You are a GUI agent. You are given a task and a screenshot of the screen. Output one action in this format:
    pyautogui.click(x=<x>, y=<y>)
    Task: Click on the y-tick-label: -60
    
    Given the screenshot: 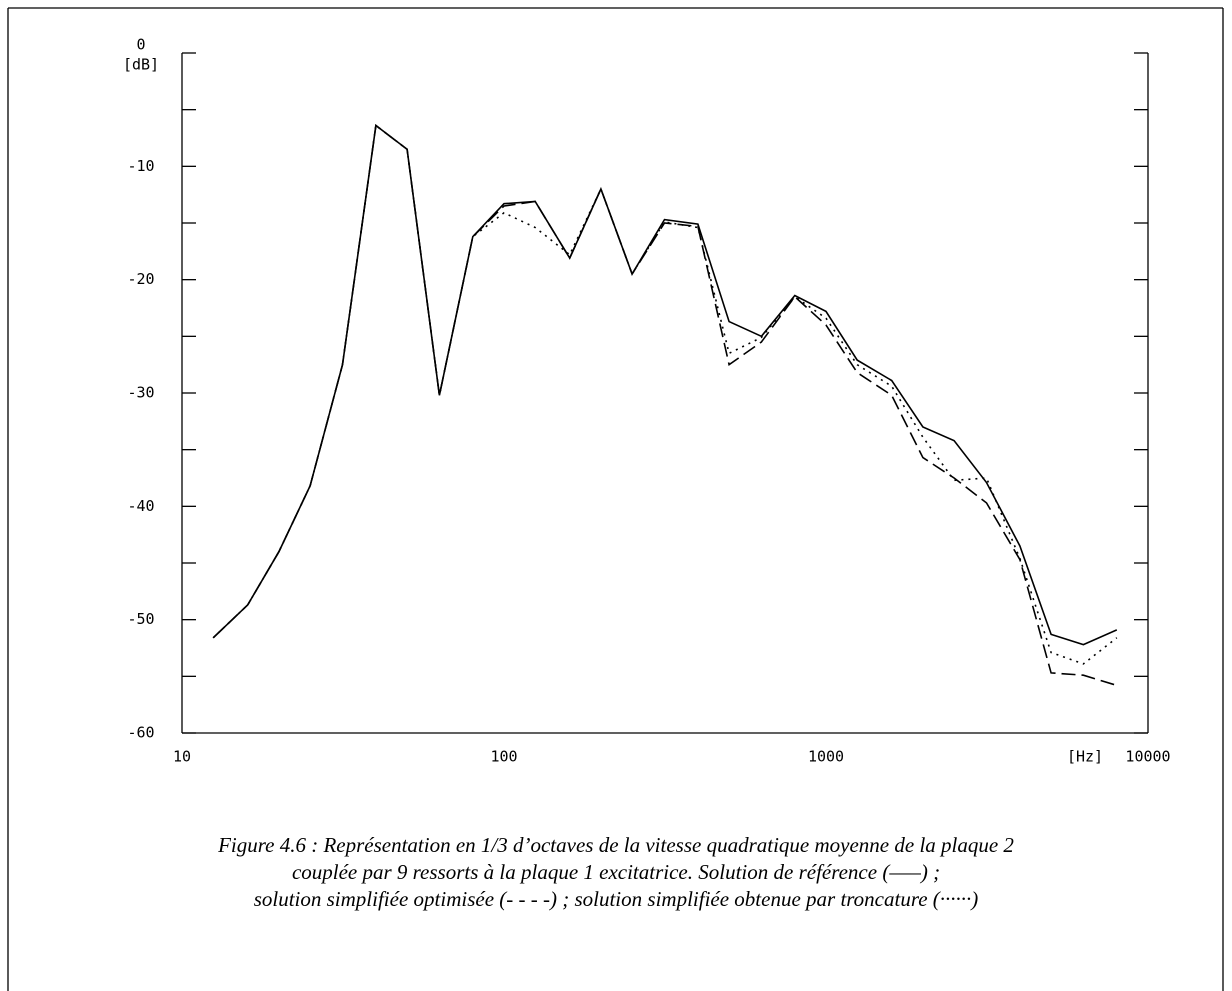 What is the action you would take?
    pyautogui.click(x=140, y=733)
    